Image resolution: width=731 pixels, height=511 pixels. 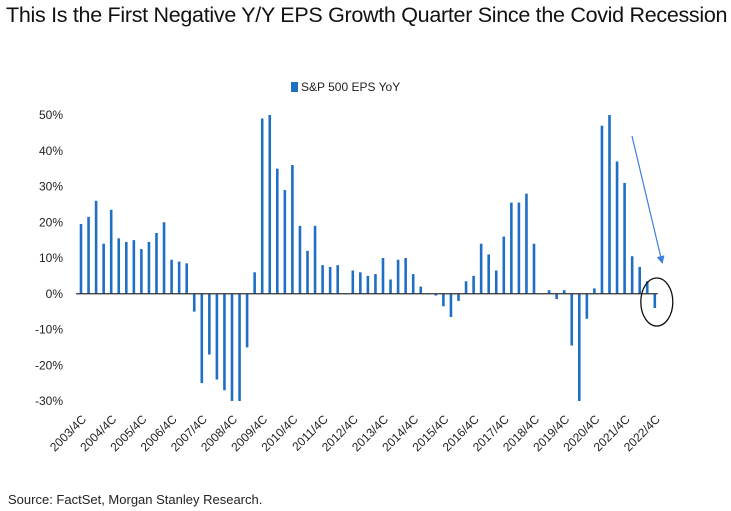 I want to click on y-tick-label: 50%, so click(x=51, y=115).